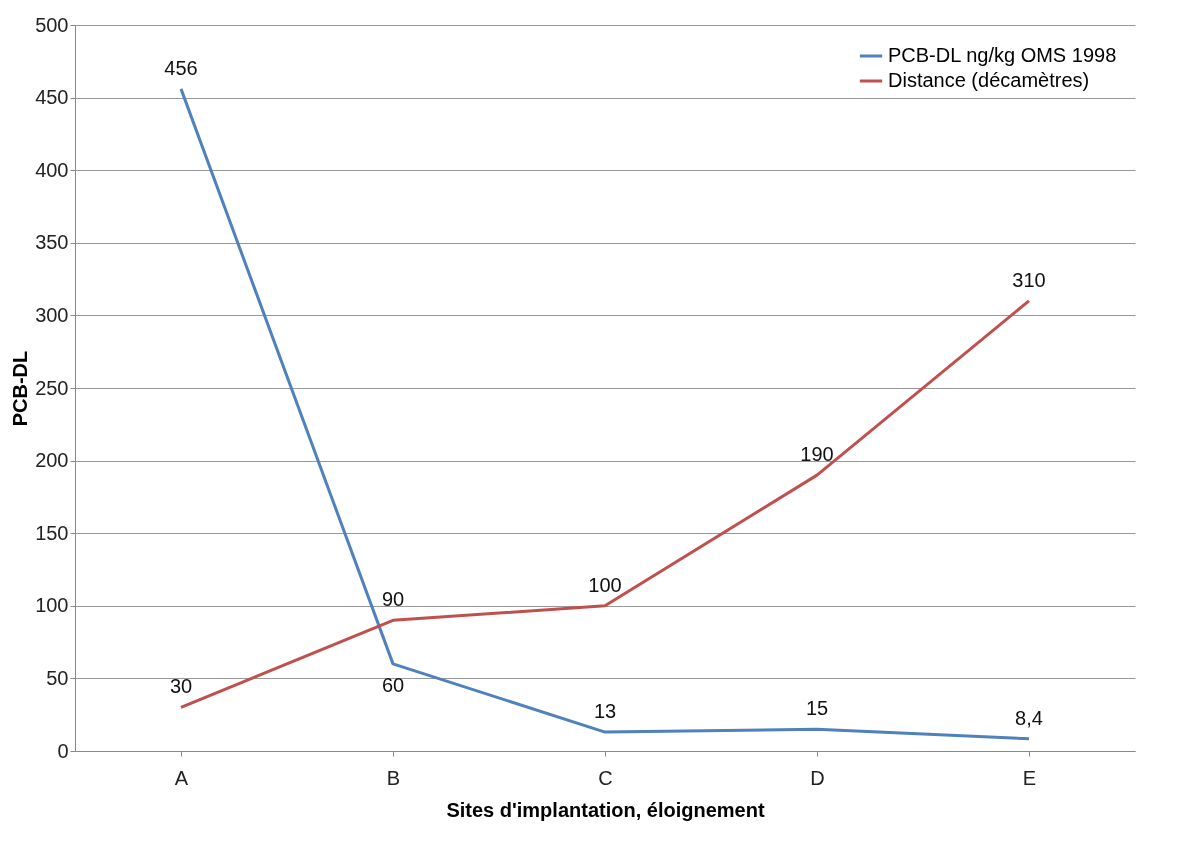 Image resolution: width=1179 pixels, height=858 pixels. What do you see at coordinates (605, 584) in the screenshot?
I see `data-label: 100` at bounding box center [605, 584].